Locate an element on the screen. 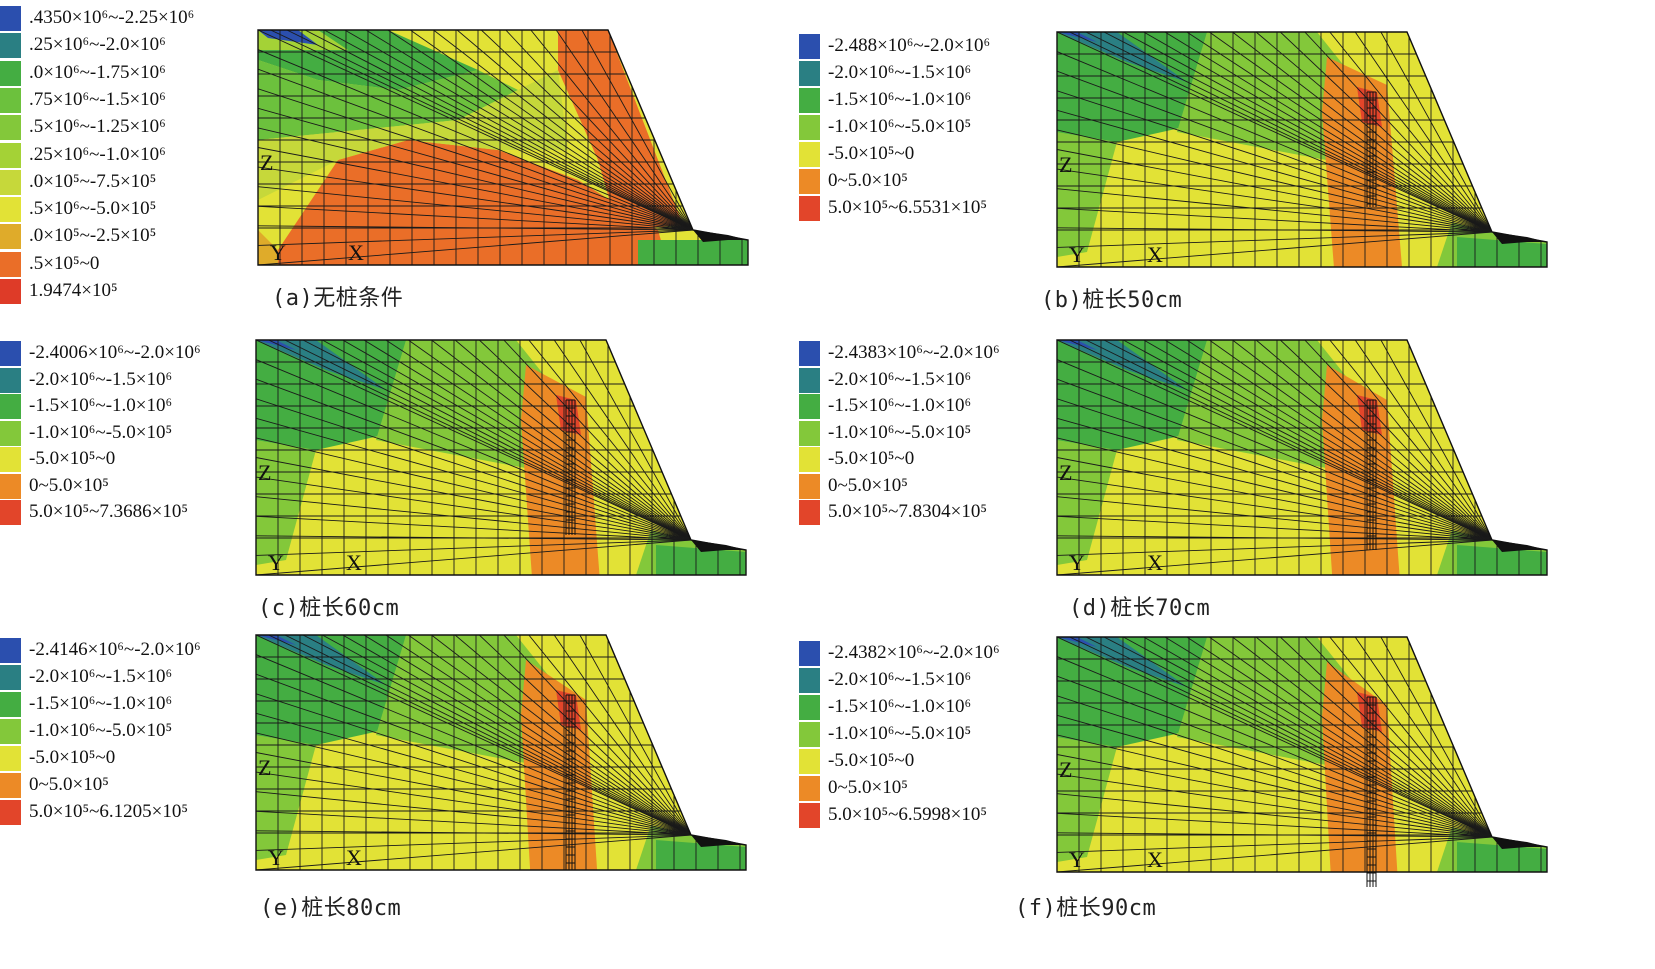 This screenshot has height=969, width=1655. legend-label: .0×10⁶~-1.75×10⁶ is located at coordinates (97, 72).